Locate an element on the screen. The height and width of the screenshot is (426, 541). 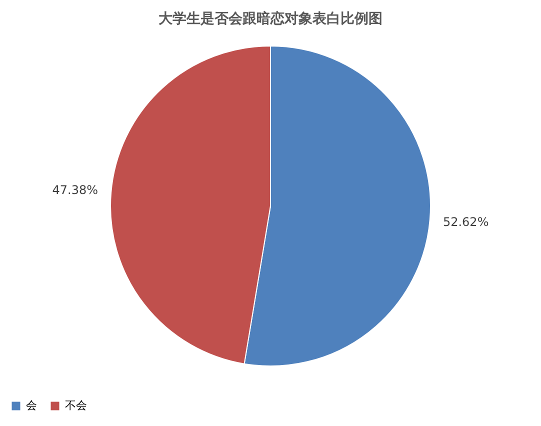
chart-title: 大学生是否会跟暗恋对象表白比例图 is located at coordinates (270, 18).